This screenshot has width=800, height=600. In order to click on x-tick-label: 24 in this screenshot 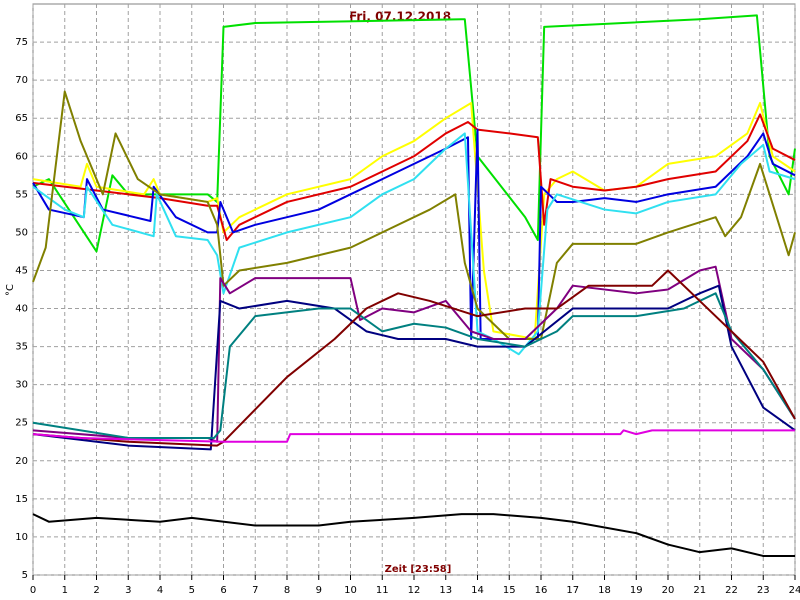, I will do `click(794, 590)`.